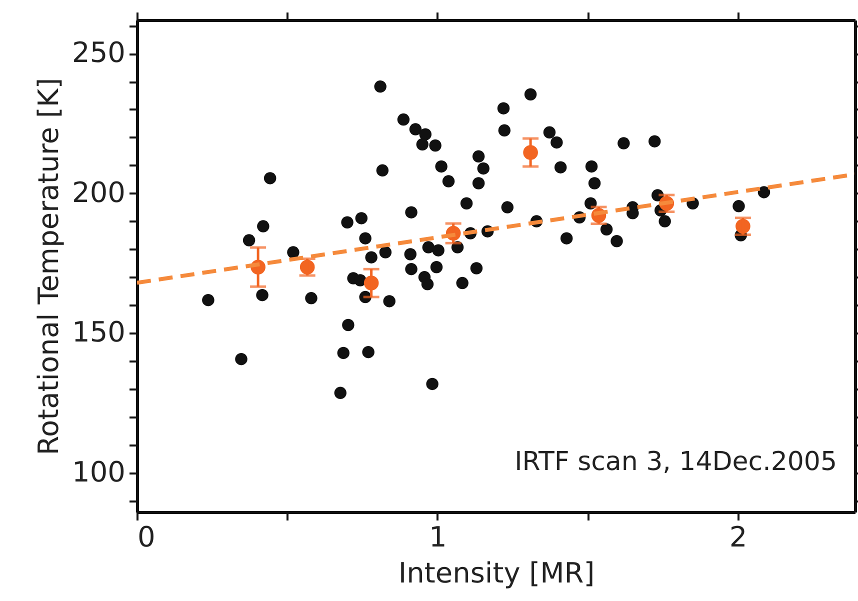  What do you see at coordinates (675, 462) in the screenshot?
I see `annotation: IRTF scan 3, 14Dec.2005` at bounding box center [675, 462].